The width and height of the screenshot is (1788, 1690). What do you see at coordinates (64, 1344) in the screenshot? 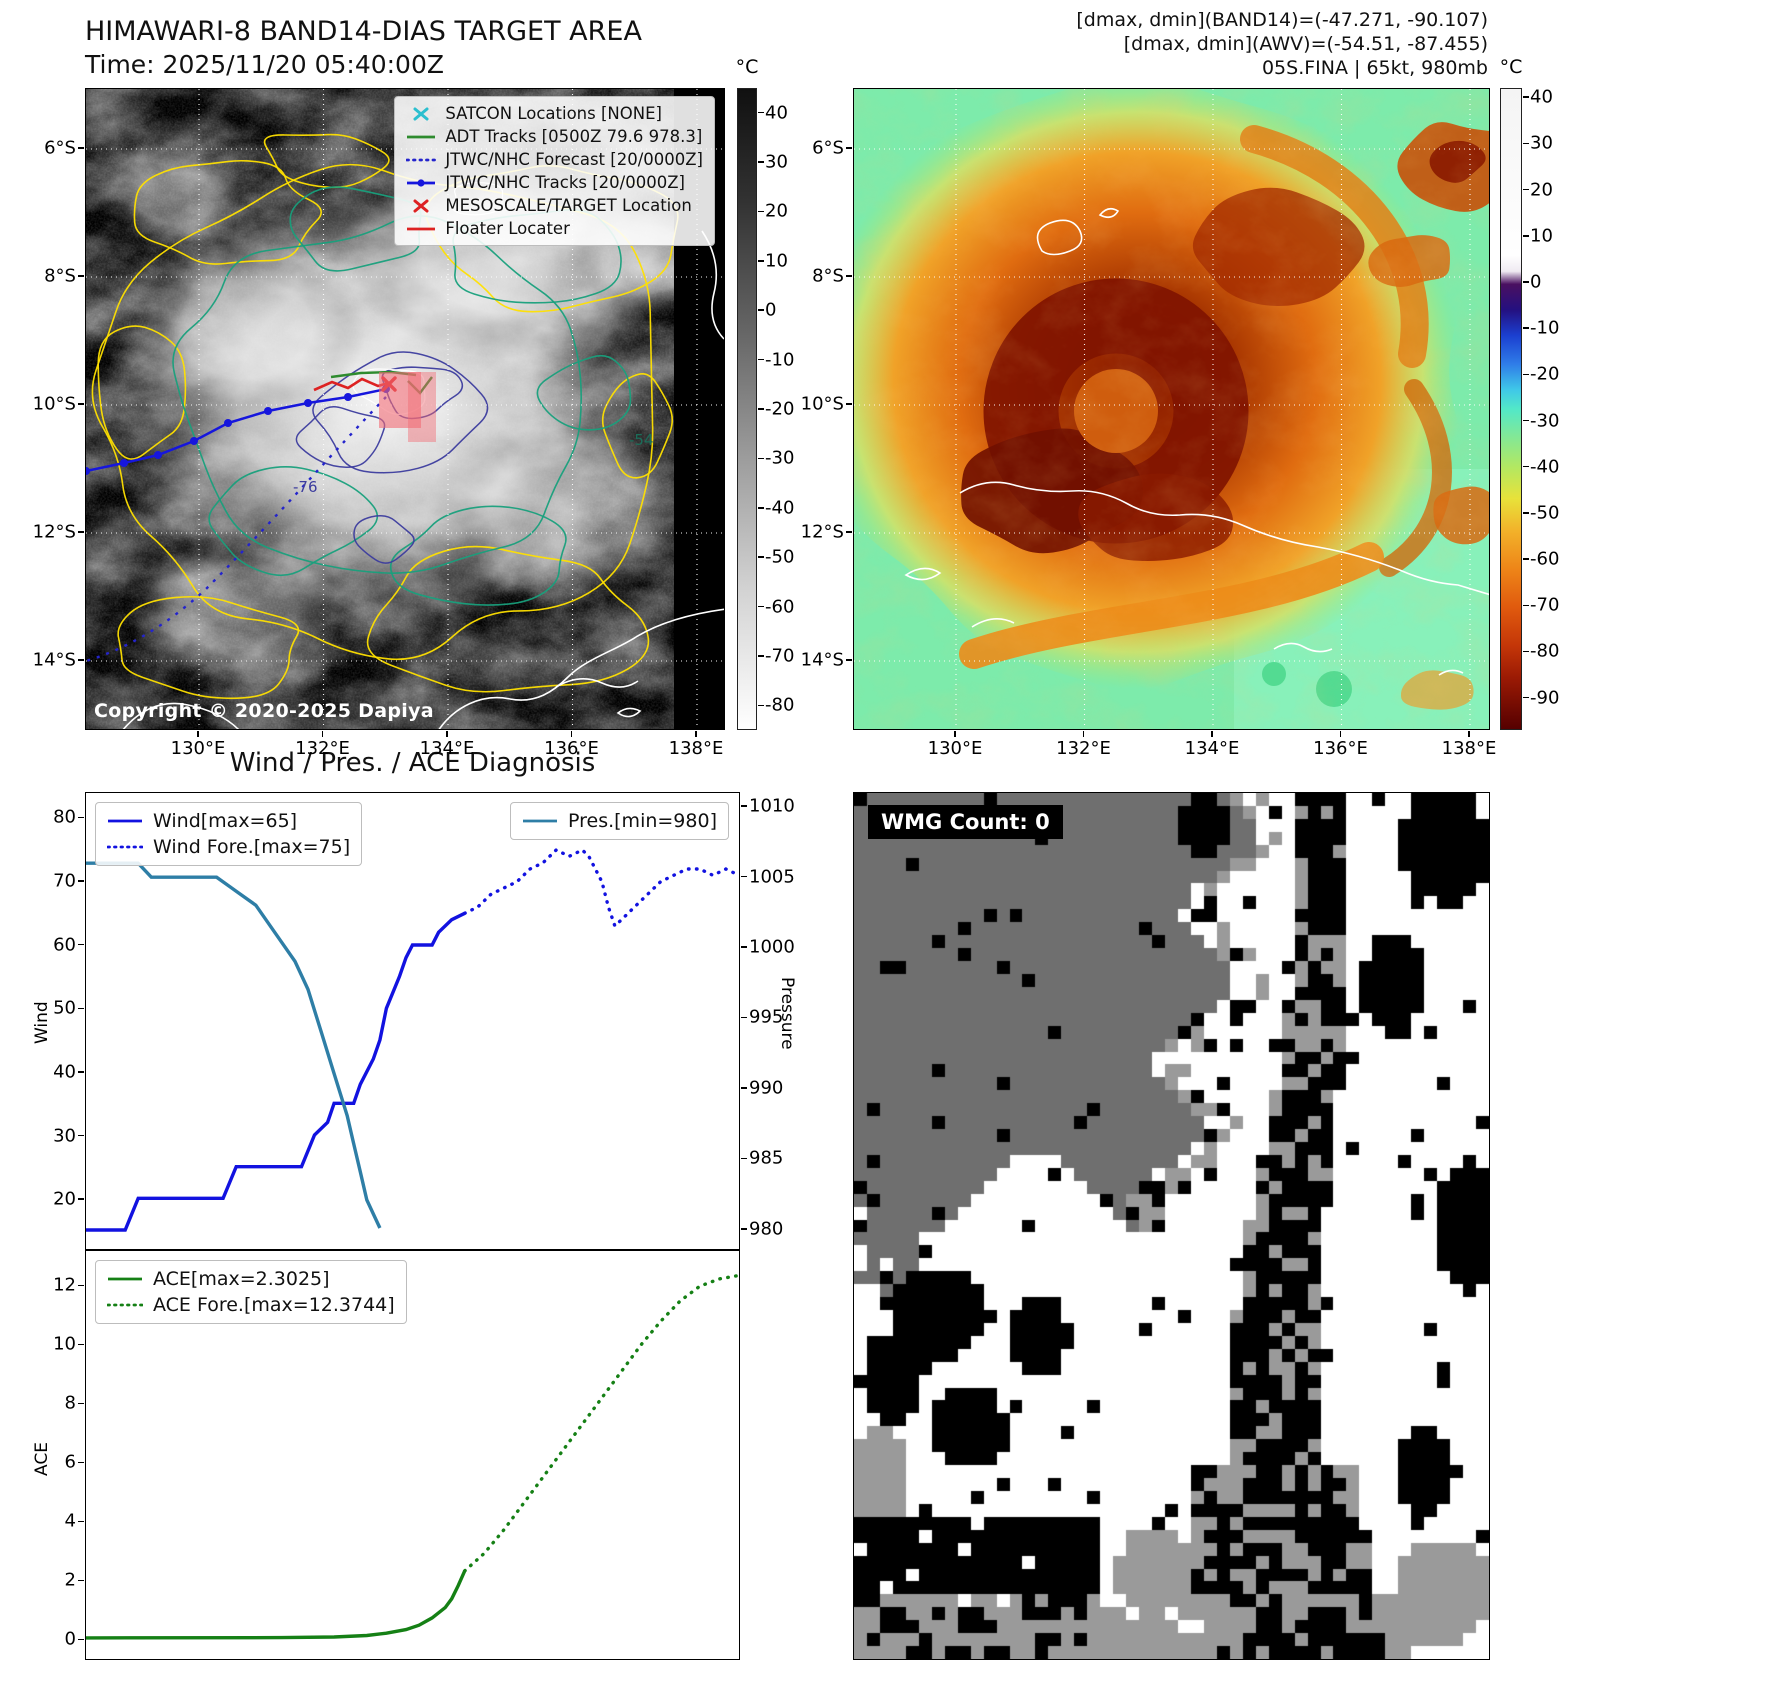
I see `y-tick-label: 10` at bounding box center [64, 1344].